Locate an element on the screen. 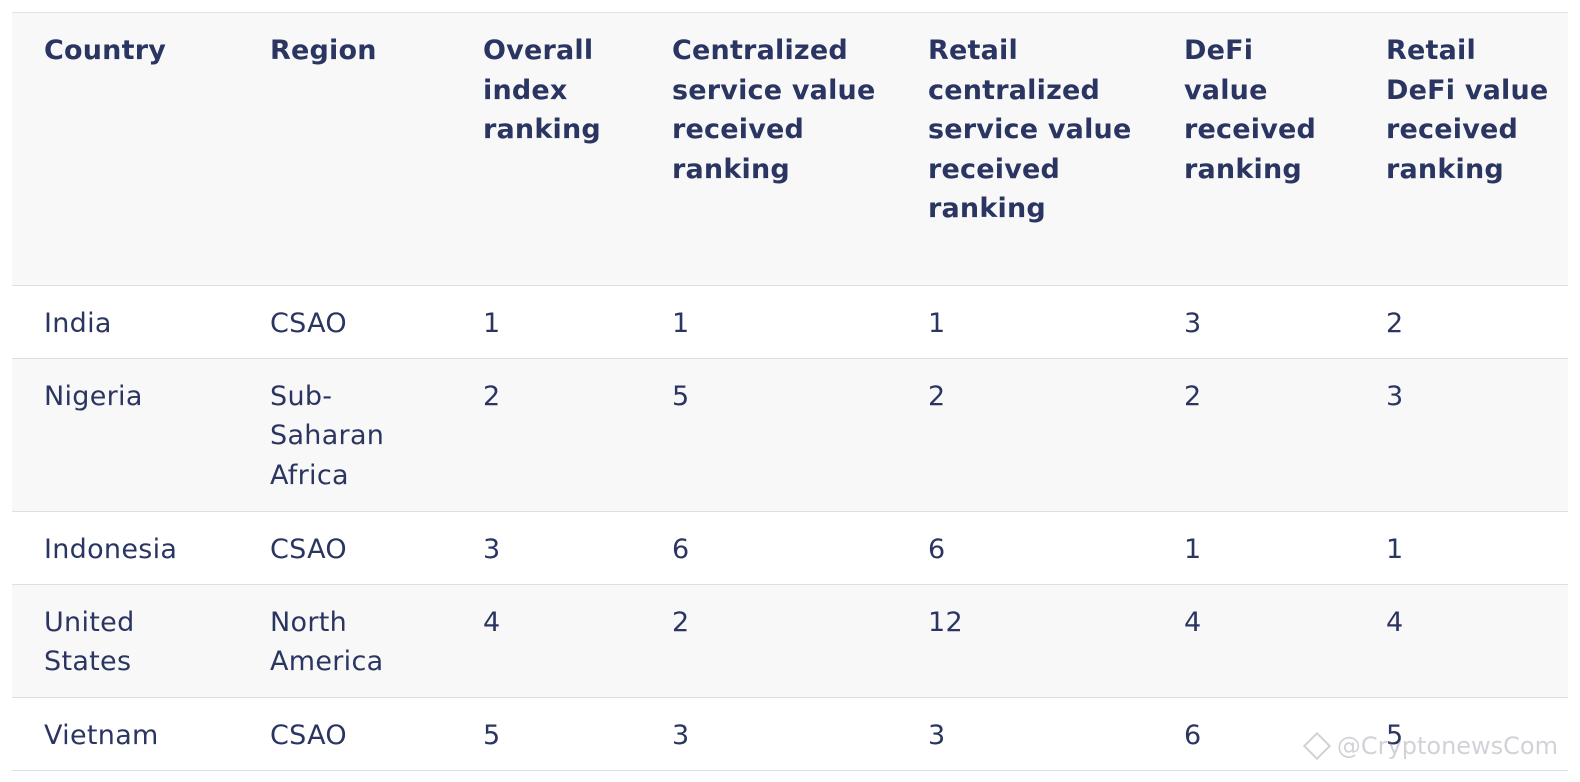 The height and width of the screenshot is (782, 1580). cell-defi: 3 is located at coordinates (1193, 323).